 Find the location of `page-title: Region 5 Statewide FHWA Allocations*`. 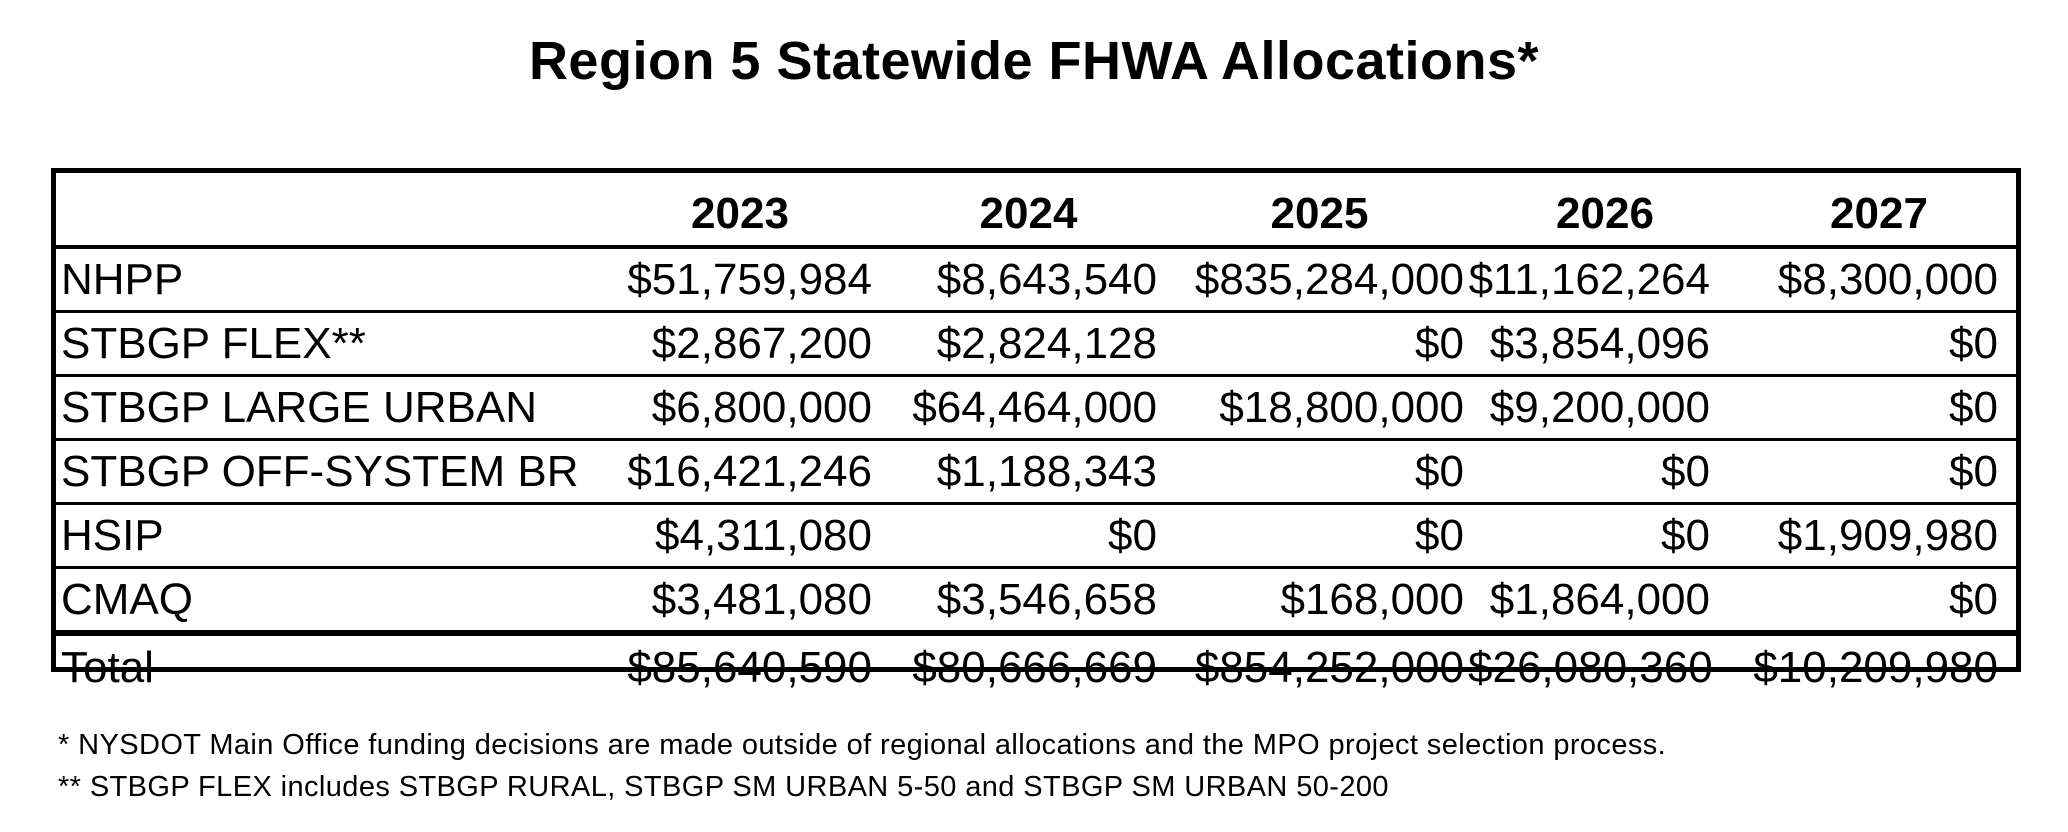

page-title: Region 5 Statewide FHWA Allocations* is located at coordinates (1034, 61).